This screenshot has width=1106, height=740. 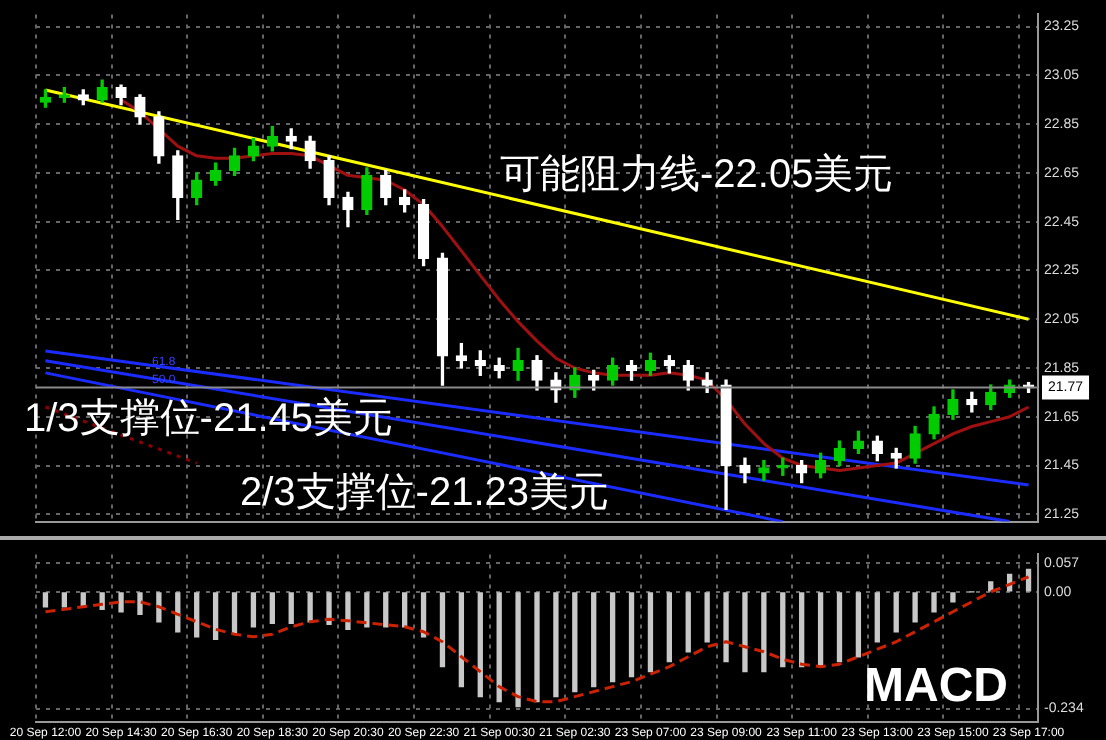 I want to click on annotation: MACD, so click(x=936, y=686).